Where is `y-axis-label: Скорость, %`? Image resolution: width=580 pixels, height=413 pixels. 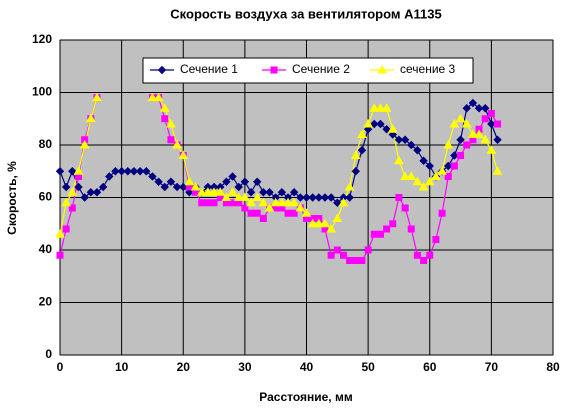 y-axis-label: Скорость, % is located at coordinates (12, 198).